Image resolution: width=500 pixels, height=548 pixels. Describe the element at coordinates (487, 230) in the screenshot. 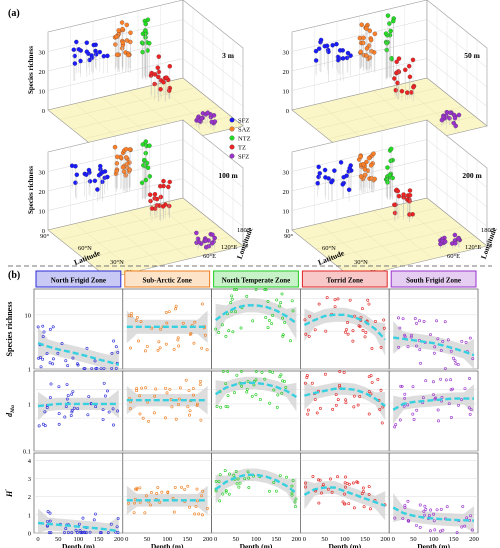

I see `lon-tick-label: 180°` at that location.